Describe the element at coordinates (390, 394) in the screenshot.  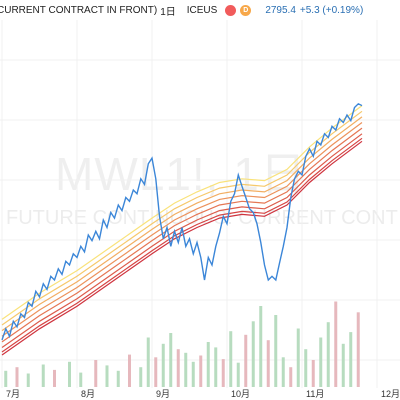
I see `x-tick-label: 12月` at that location.